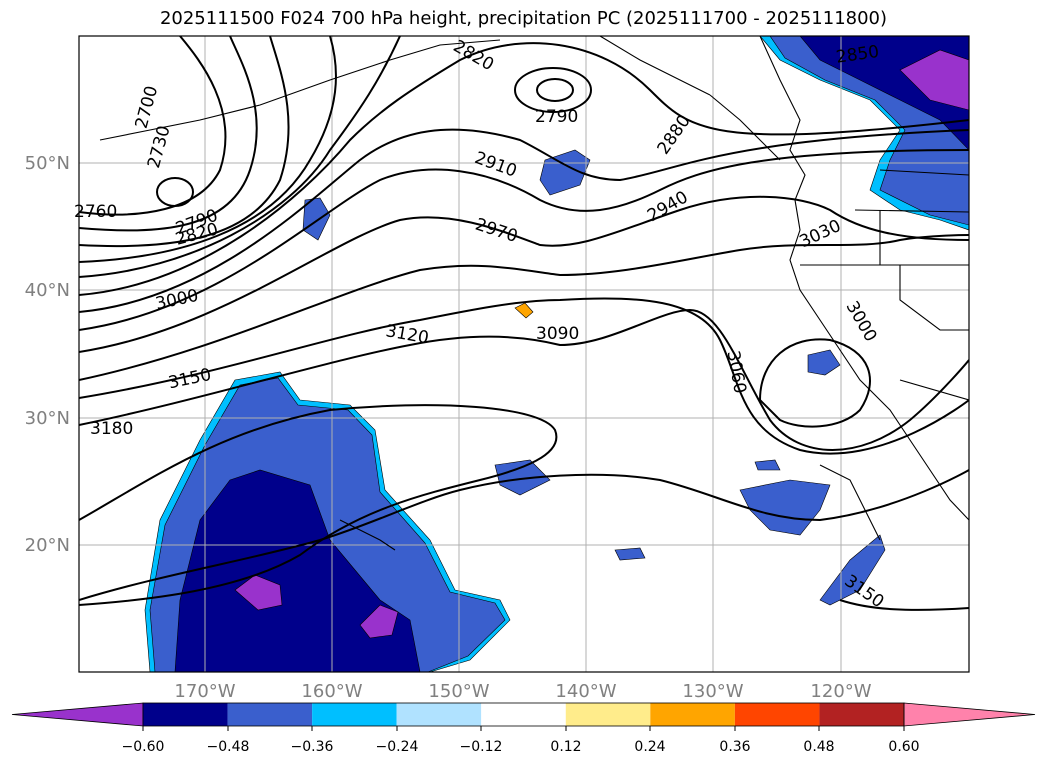 The height and width of the screenshot is (765, 1047). I want to click on precip-area-tropics, so click(785, 507).